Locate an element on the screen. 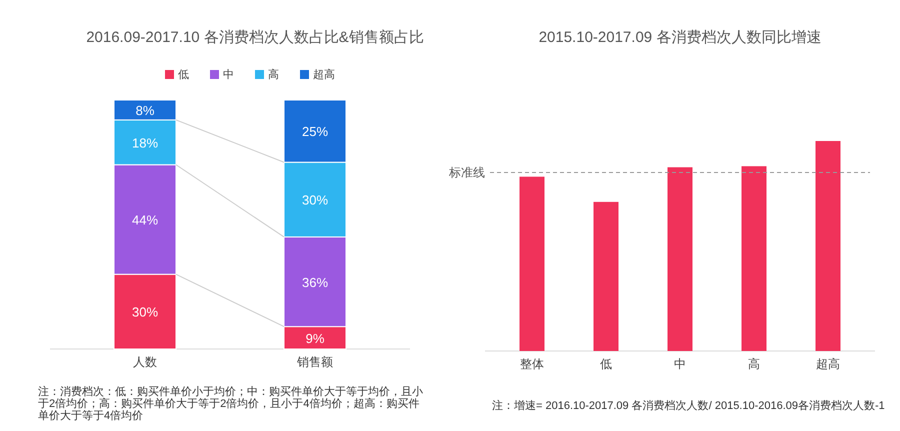 This screenshot has height=431, width=900. legend-label: 超高 is located at coordinates (324, 74).